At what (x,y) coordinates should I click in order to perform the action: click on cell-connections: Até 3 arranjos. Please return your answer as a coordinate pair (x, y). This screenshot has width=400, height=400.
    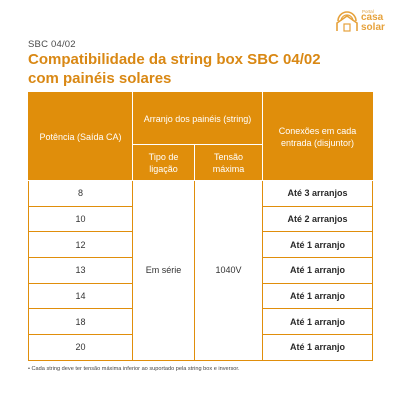
    Looking at the image, I should click on (317, 193).